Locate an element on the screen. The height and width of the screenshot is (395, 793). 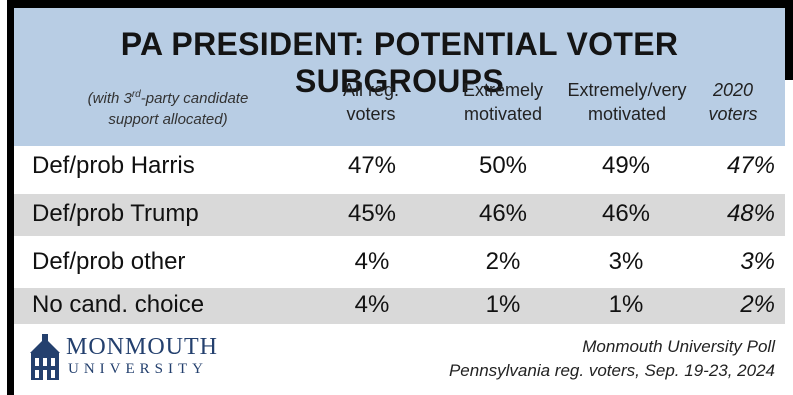
column-header-line1: 2020 is located at coordinates (733, 90).